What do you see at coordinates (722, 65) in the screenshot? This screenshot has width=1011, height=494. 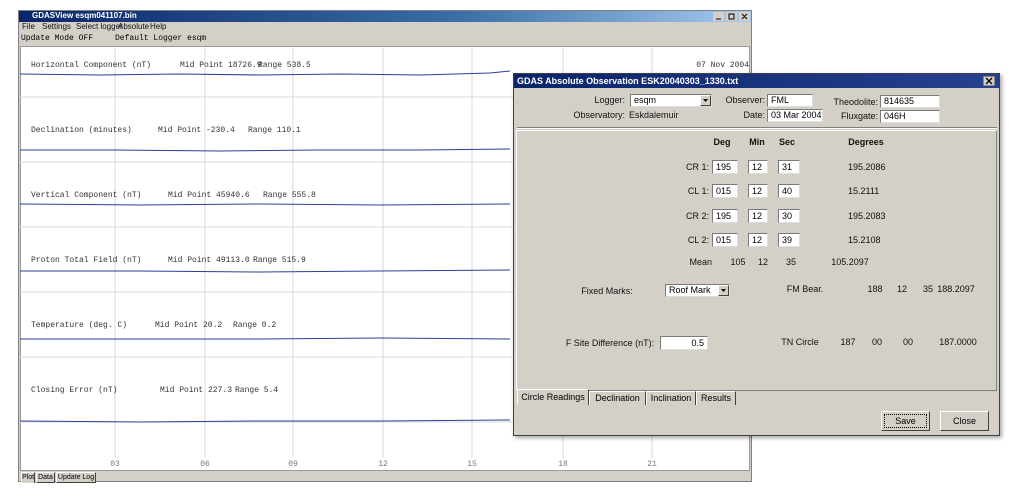 I see `plot-date: 07 Nov 2004` at bounding box center [722, 65].